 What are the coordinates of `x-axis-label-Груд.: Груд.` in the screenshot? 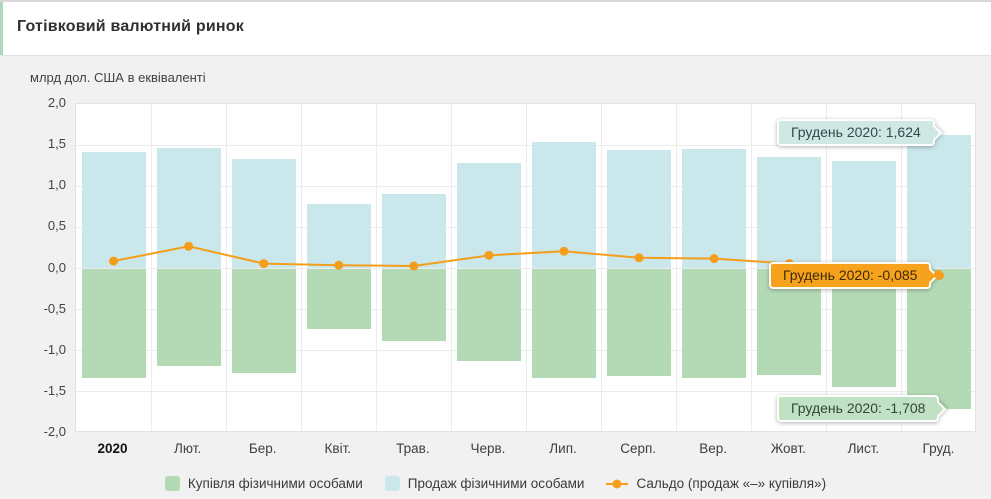 It's located at (938, 448).